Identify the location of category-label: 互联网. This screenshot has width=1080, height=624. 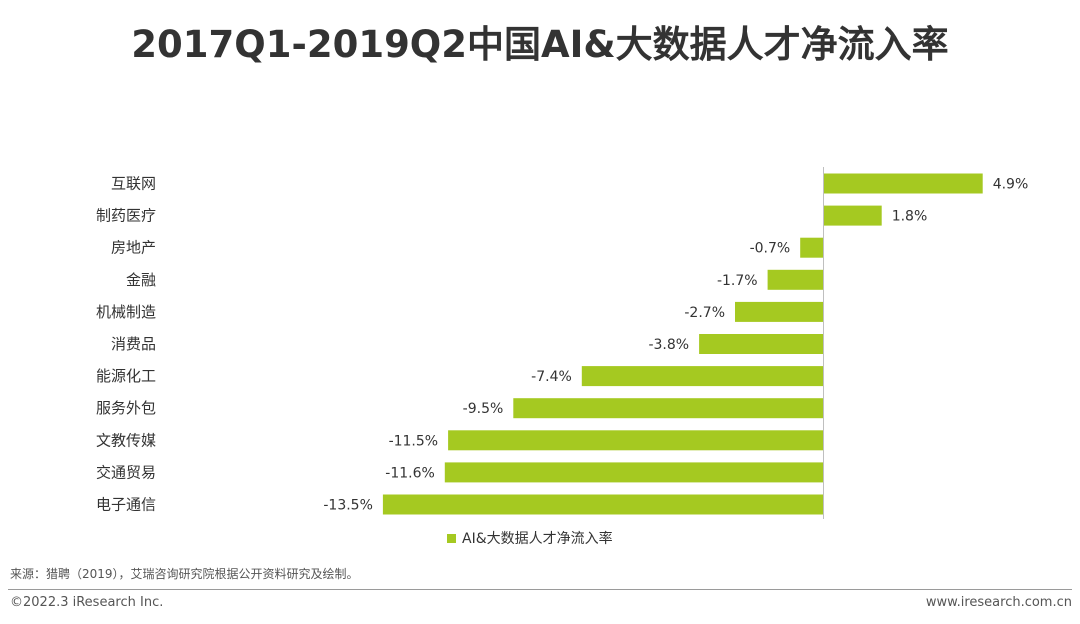
(133, 184).